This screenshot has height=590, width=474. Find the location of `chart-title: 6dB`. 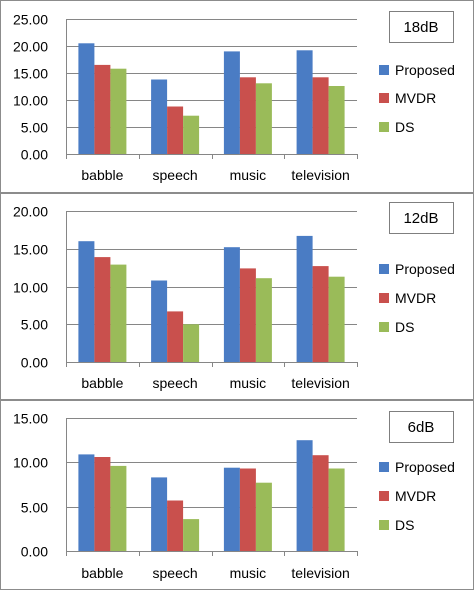

chart-title: 6dB is located at coordinates (421, 427).